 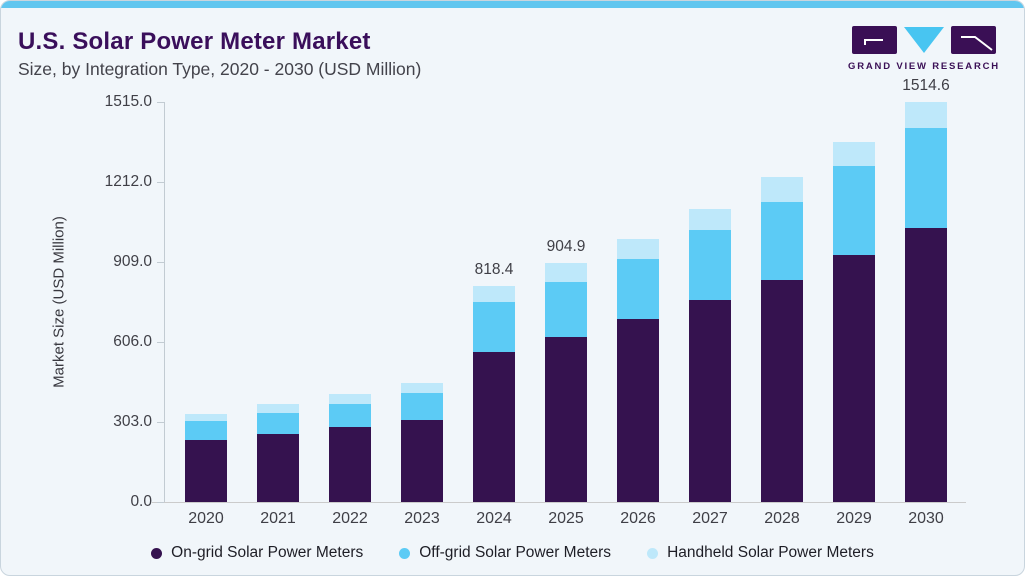 What do you see at coordinates (512, 4) in the screenshot?
I see `top-accent-bar` at bounding box center [512, 4].